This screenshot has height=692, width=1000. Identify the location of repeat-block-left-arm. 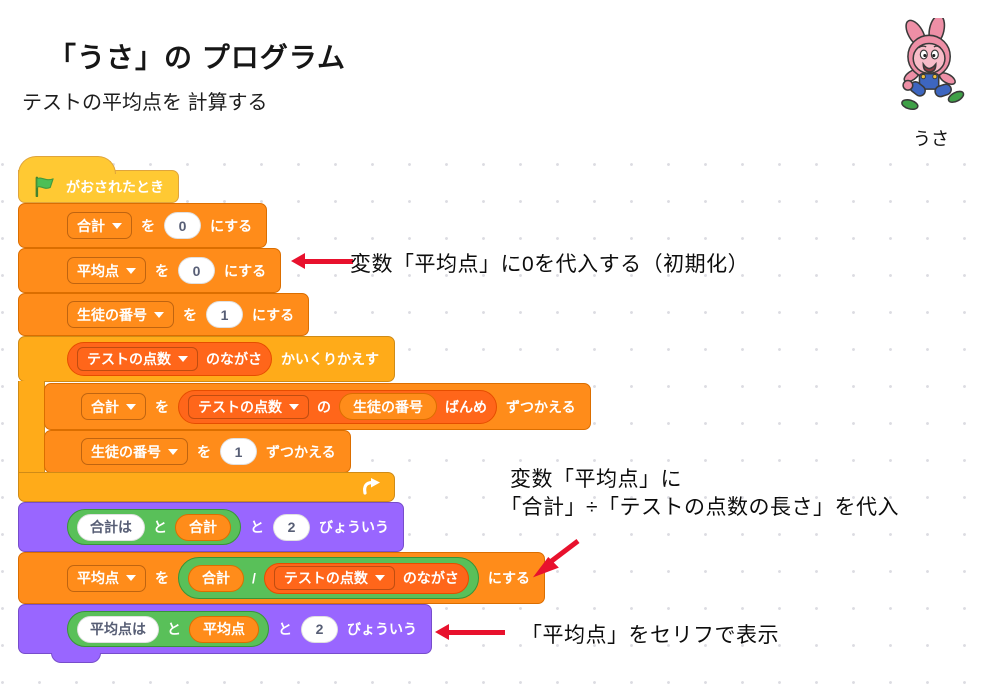
(31, 427).